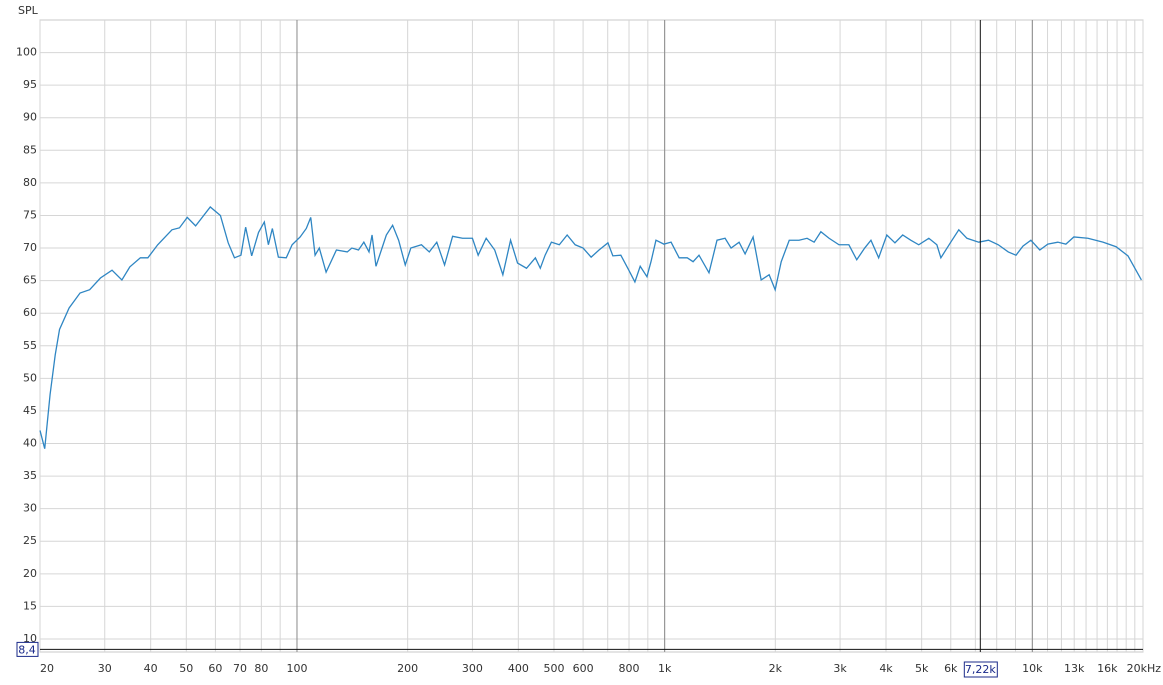 The width and height of the screenshot is (1163, 685). What do you see at coordinates (518, 668) in the screenshot?
I see `x-tick-label: 400` at bounding box center [518, 668].